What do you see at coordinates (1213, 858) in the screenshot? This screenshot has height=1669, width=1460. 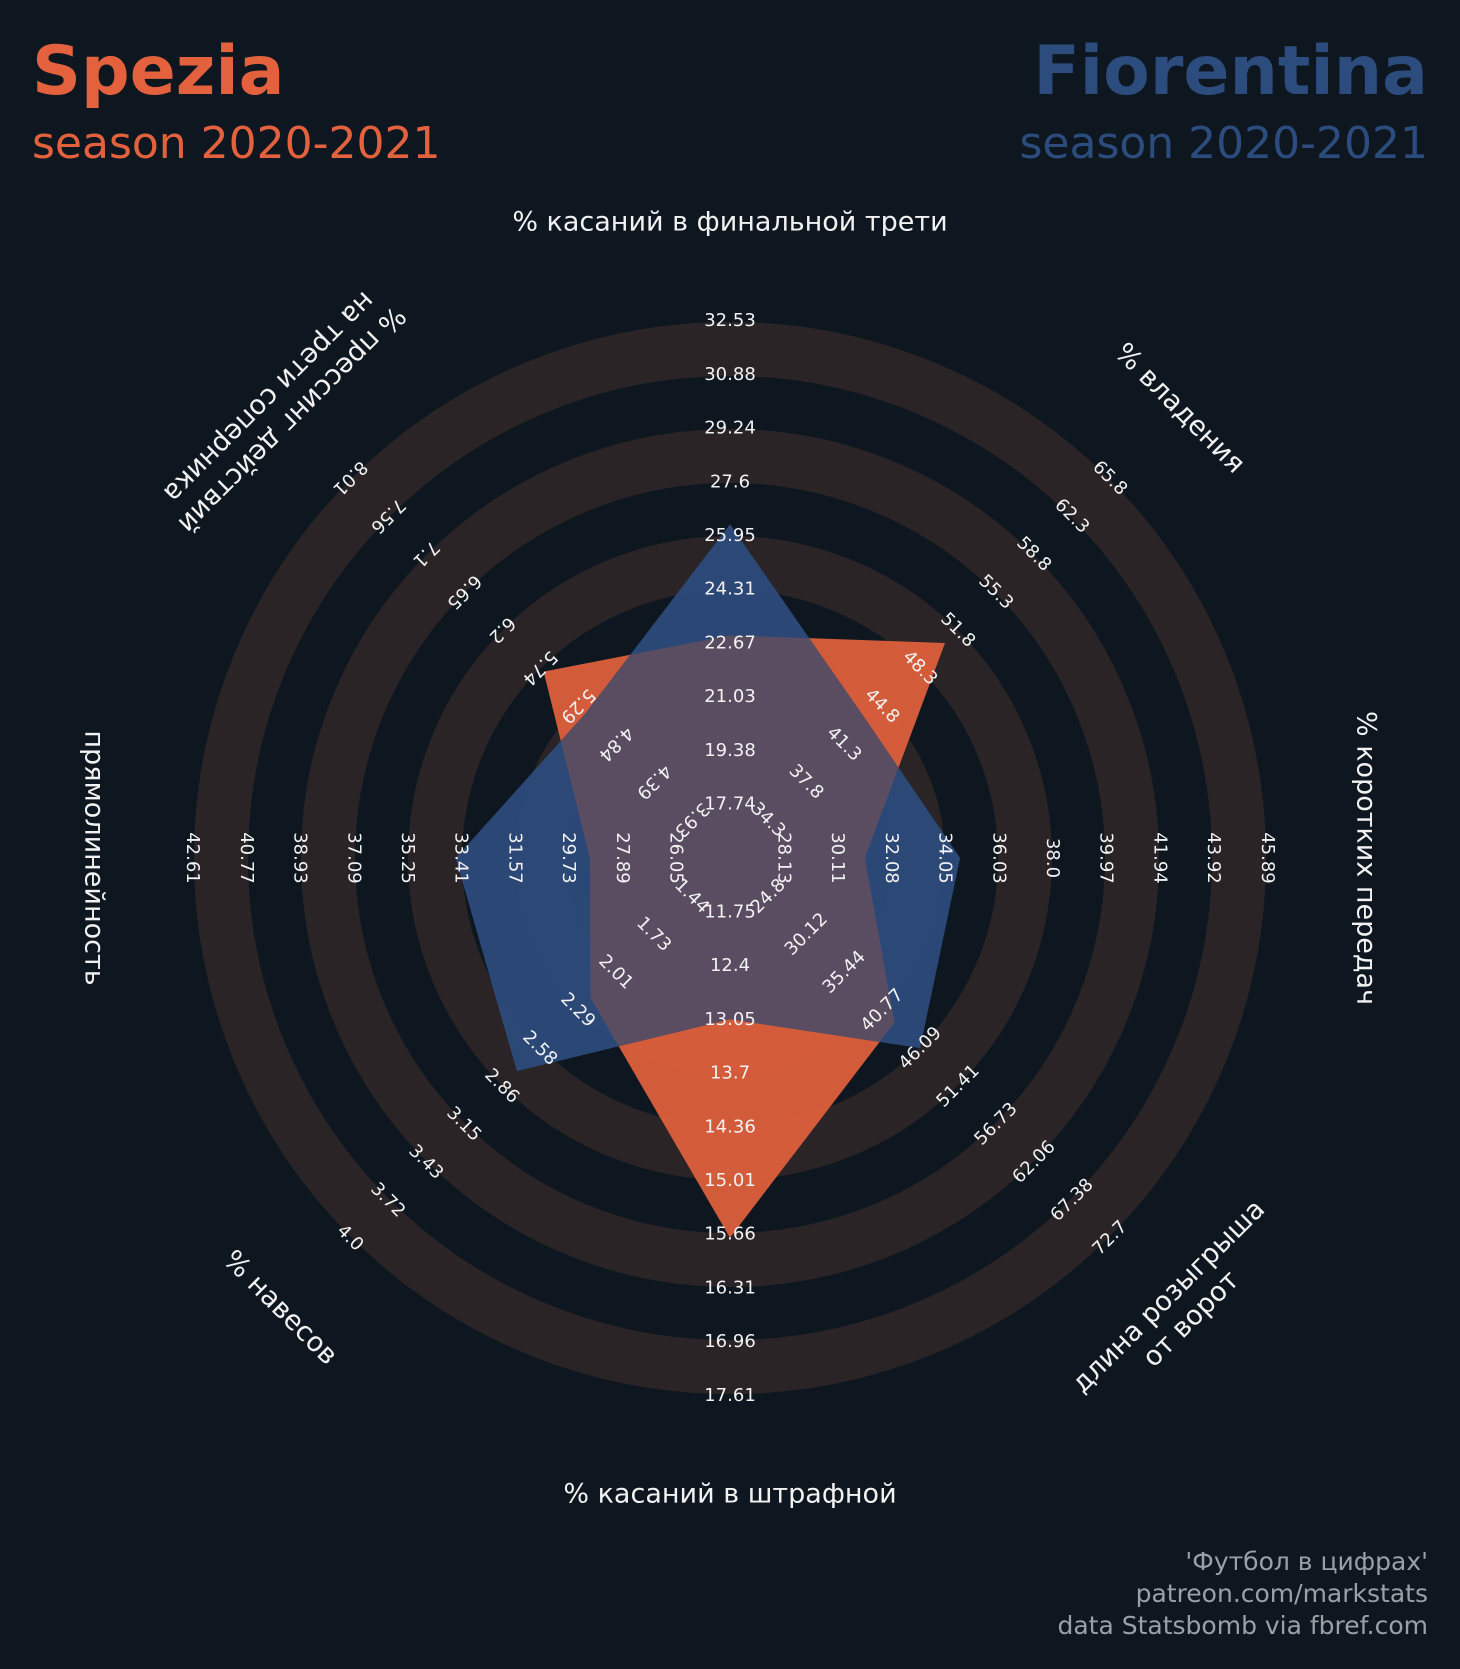 I see `tick-label-axis2-8: 43.92` at bounding box center [1213, 858].